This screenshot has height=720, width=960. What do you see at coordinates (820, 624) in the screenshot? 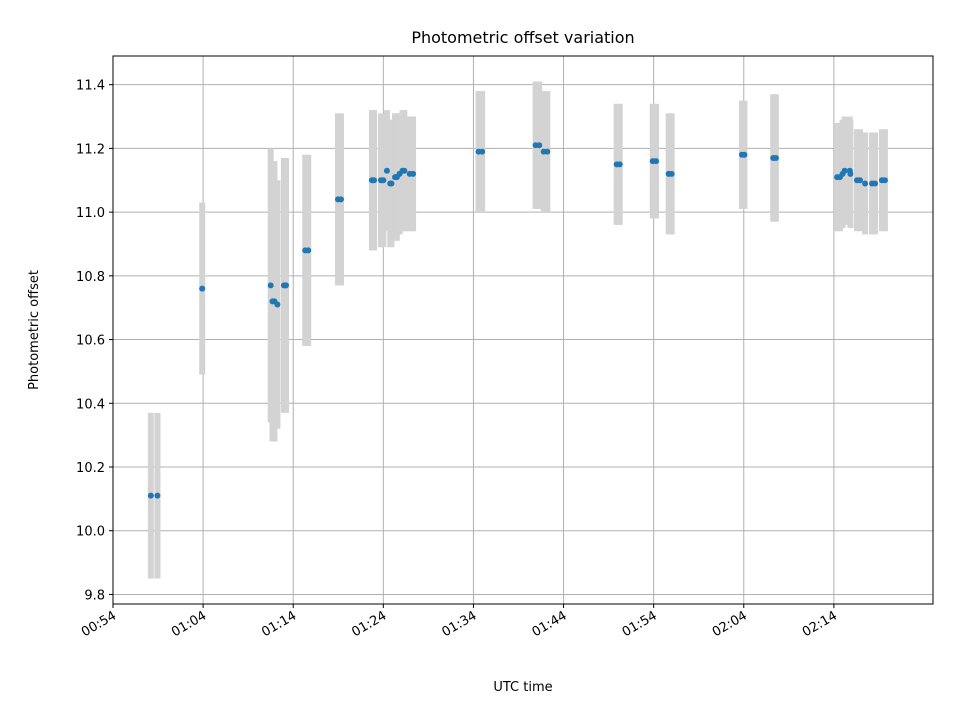
I see `x-tick-label: 02:14` at bounding box center [820, 624].